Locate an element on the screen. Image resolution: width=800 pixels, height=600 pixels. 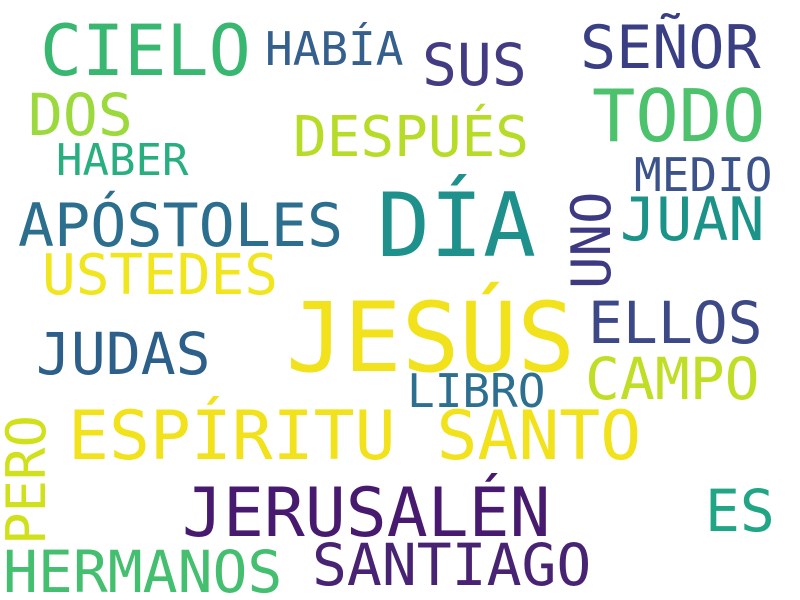
word-ustedes: USTEDES is located at coordinates (160, 275).